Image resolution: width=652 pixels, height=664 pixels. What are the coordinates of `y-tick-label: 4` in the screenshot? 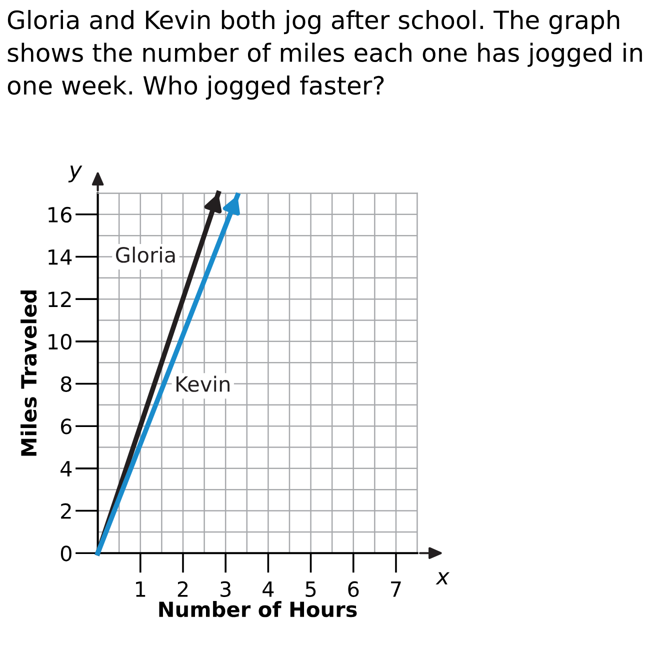 It's located at (66, 468).